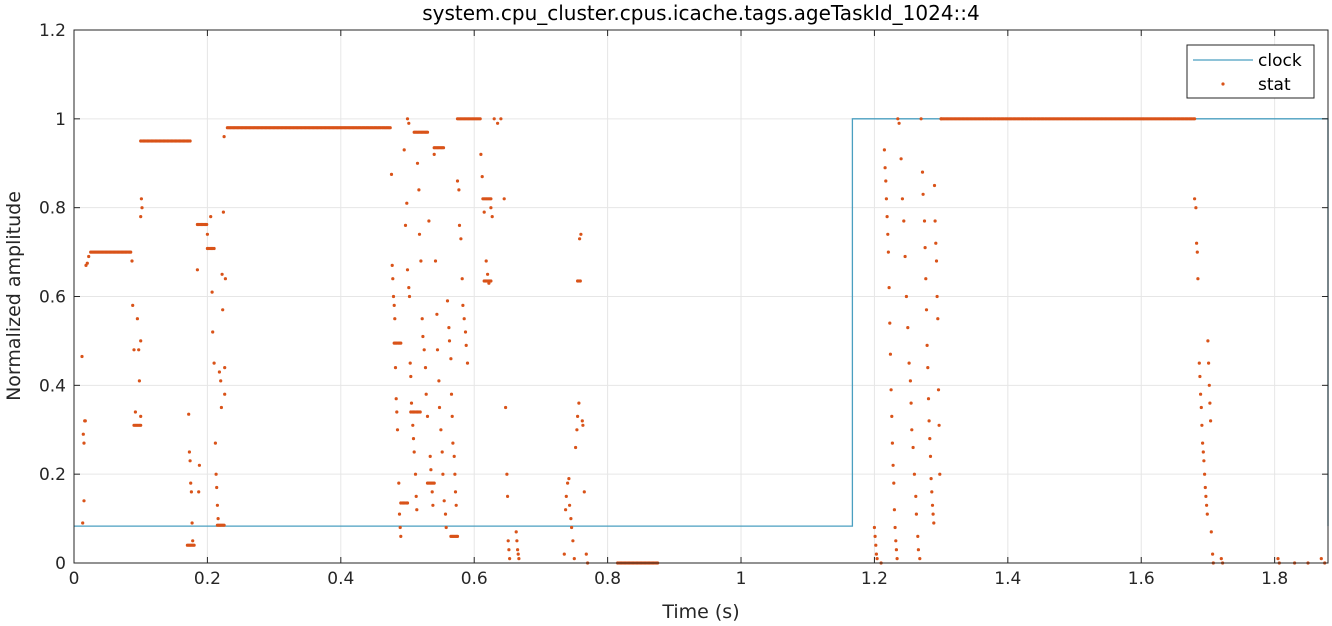 This screenshot has width=1332, height=626. What do you see at coordinates (1250, 71) in the screenshot?
I see `legend: clock stat` at bounding box center [1250, 71].